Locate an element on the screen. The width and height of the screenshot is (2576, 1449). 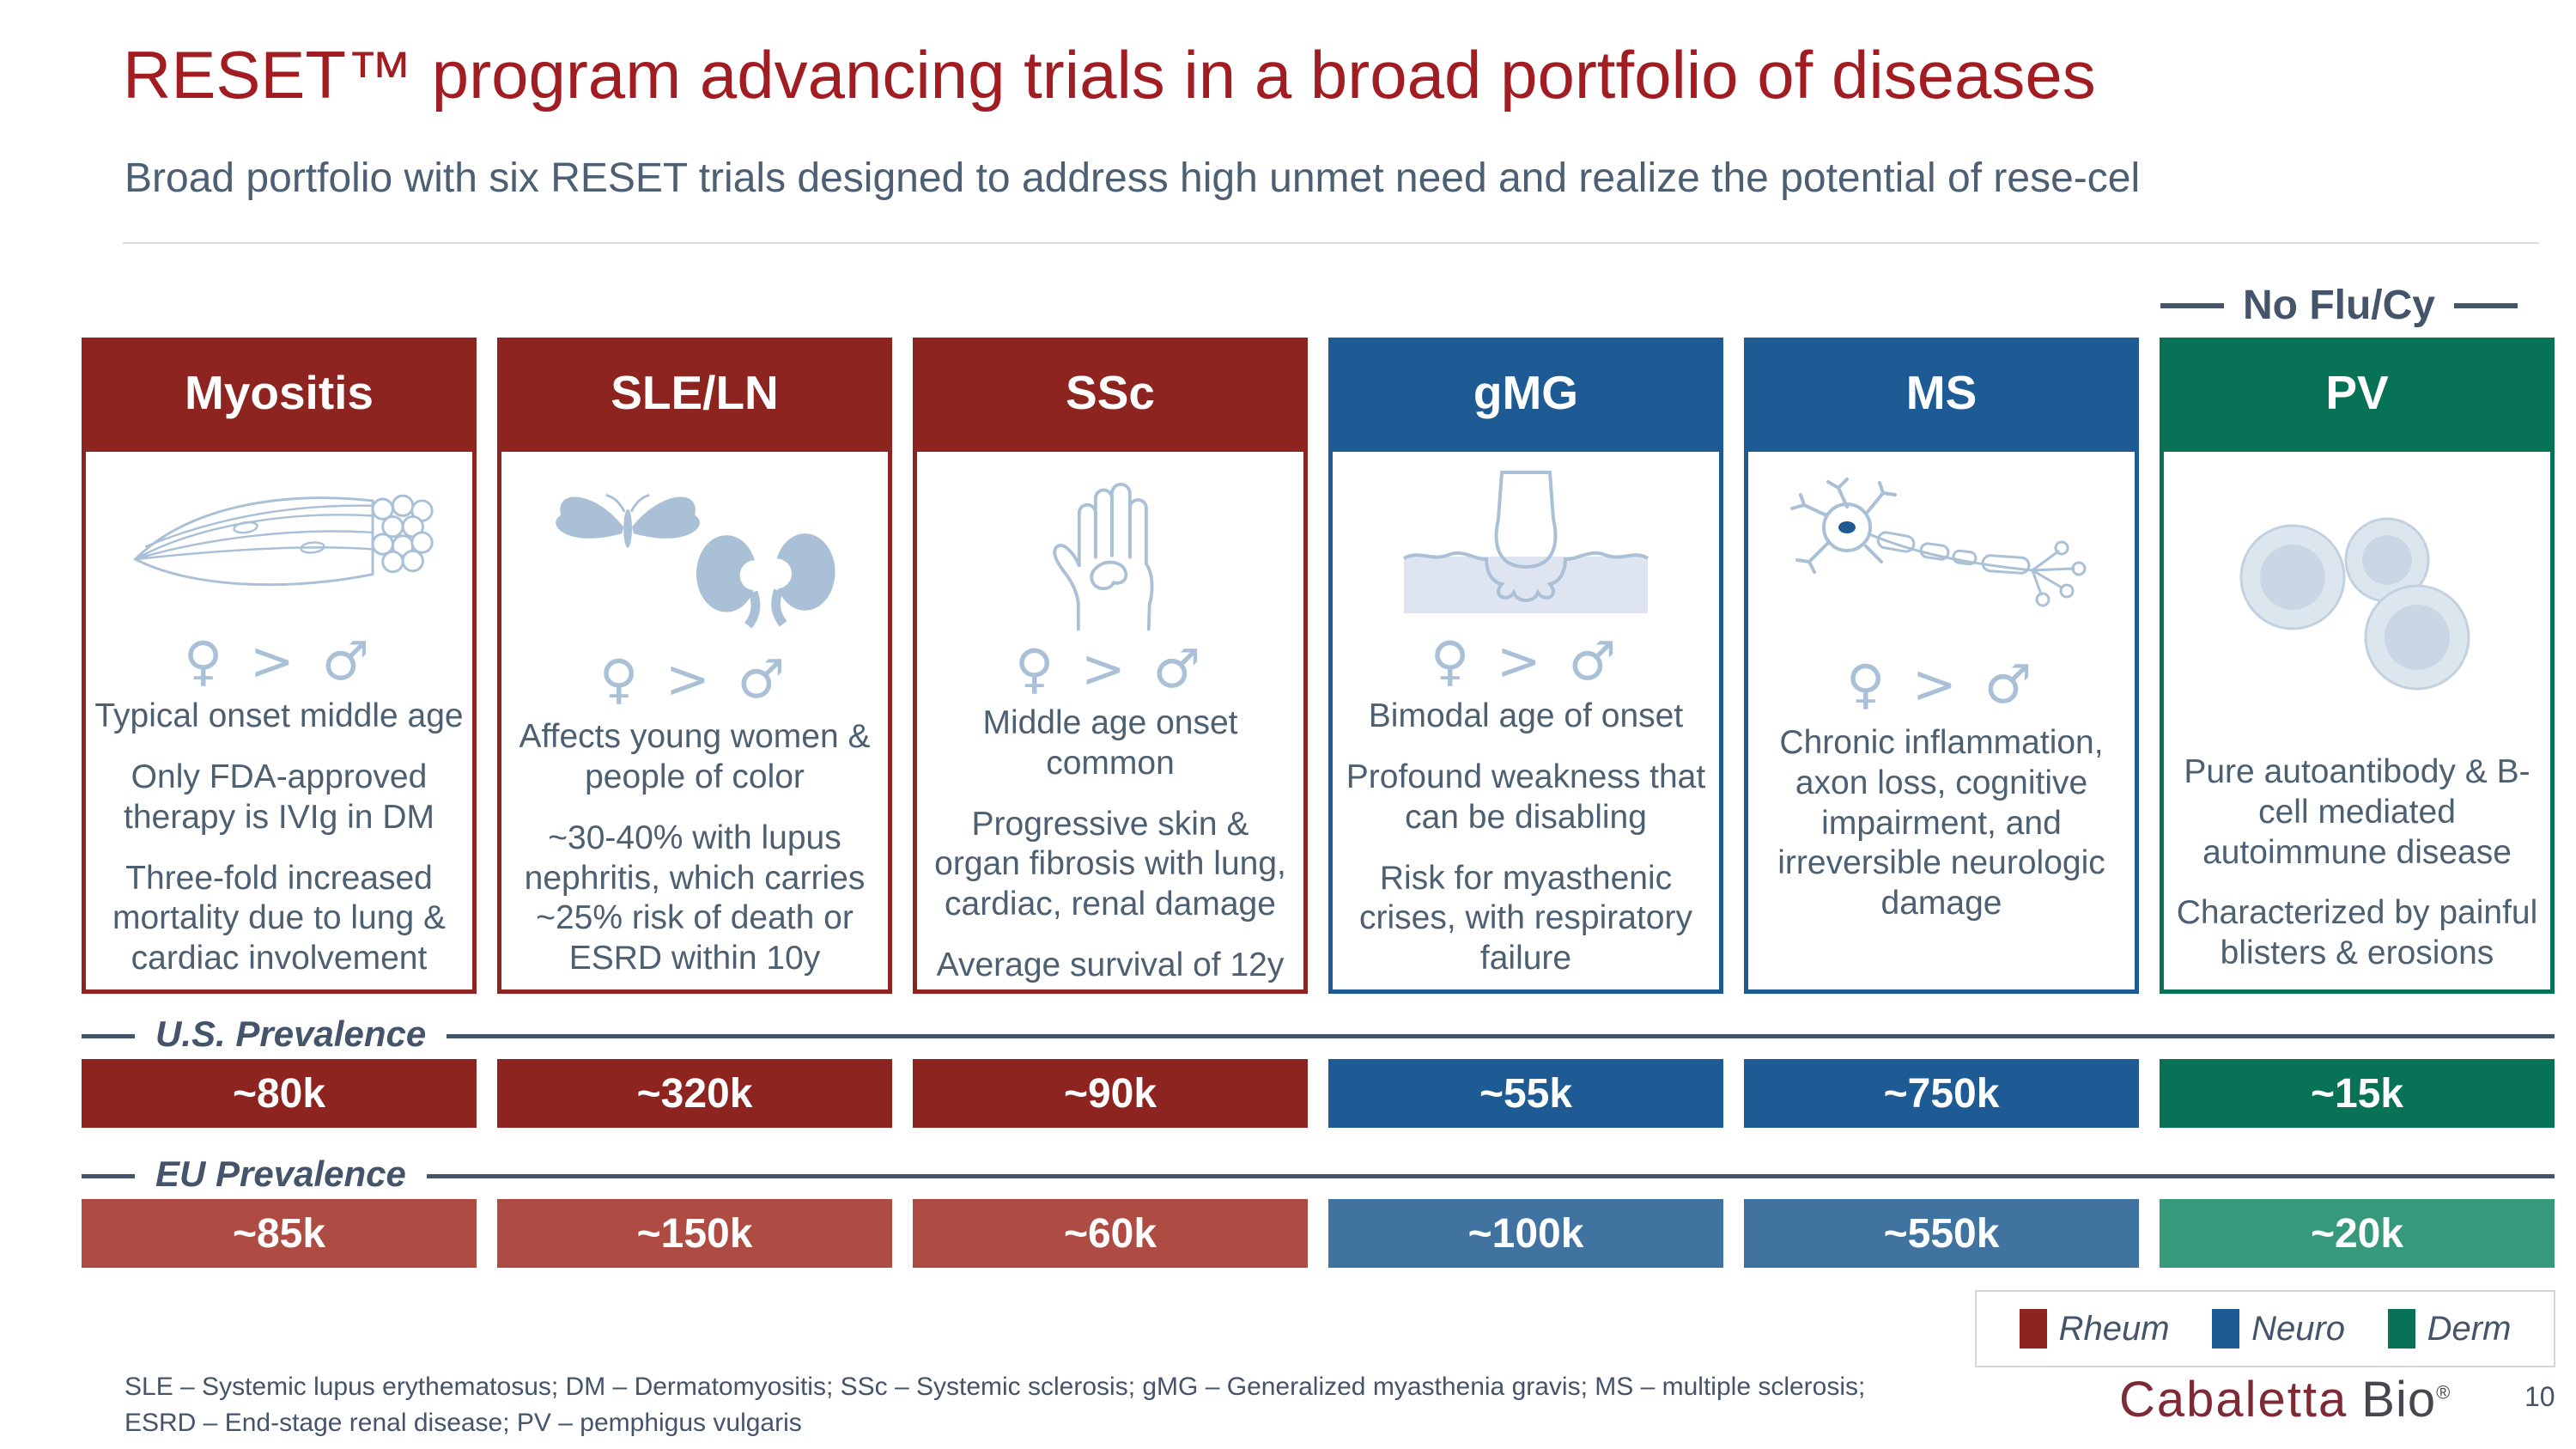
bullet: Only FDA-approved therapy is IVIg in DM is located at coordinates (279, 797).